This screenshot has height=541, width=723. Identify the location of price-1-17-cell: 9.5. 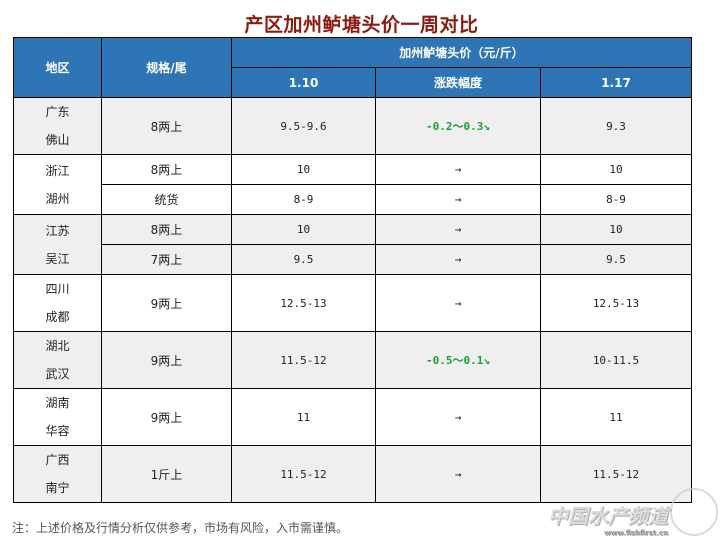
(616, 259).